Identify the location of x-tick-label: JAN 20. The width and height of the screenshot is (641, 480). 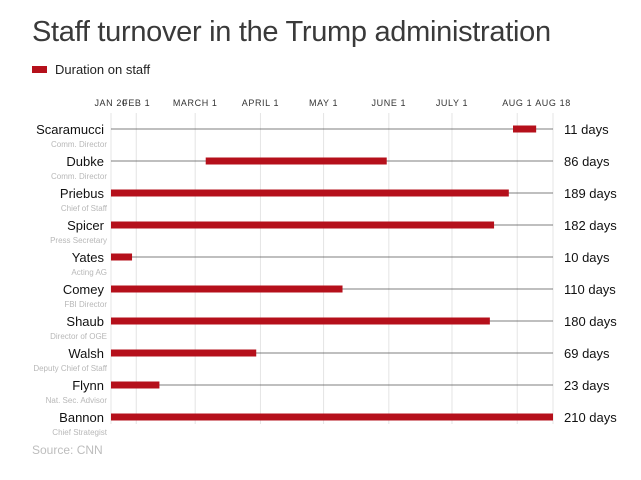
(110, 103).